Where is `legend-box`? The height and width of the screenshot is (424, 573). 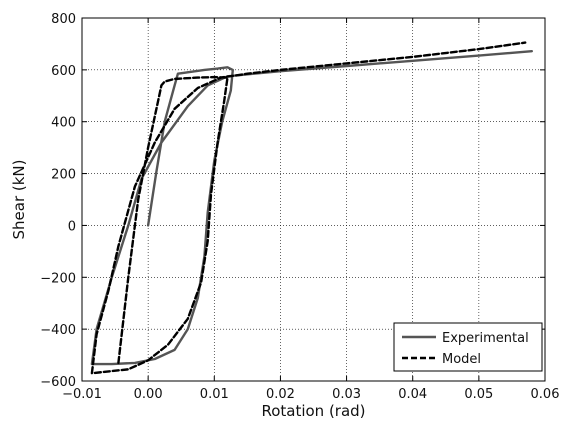 legend-box is located at coordinates (468, 347).